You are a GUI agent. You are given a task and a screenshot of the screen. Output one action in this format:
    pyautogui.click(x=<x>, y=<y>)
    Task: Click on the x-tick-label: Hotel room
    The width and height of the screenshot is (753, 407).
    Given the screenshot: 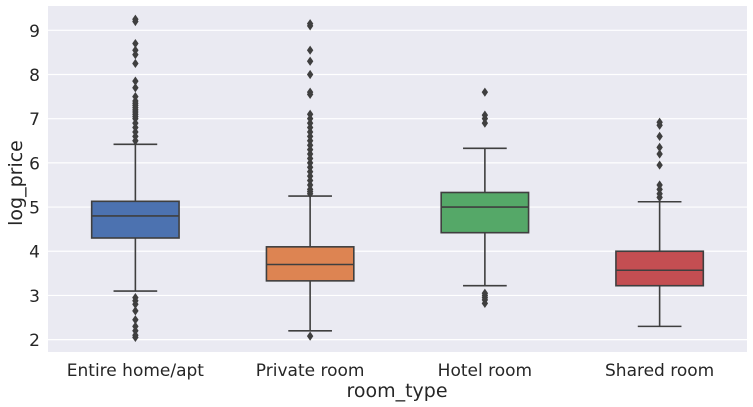 What is the action you would take?
    pyautogui.click(x=485, y=371)
    